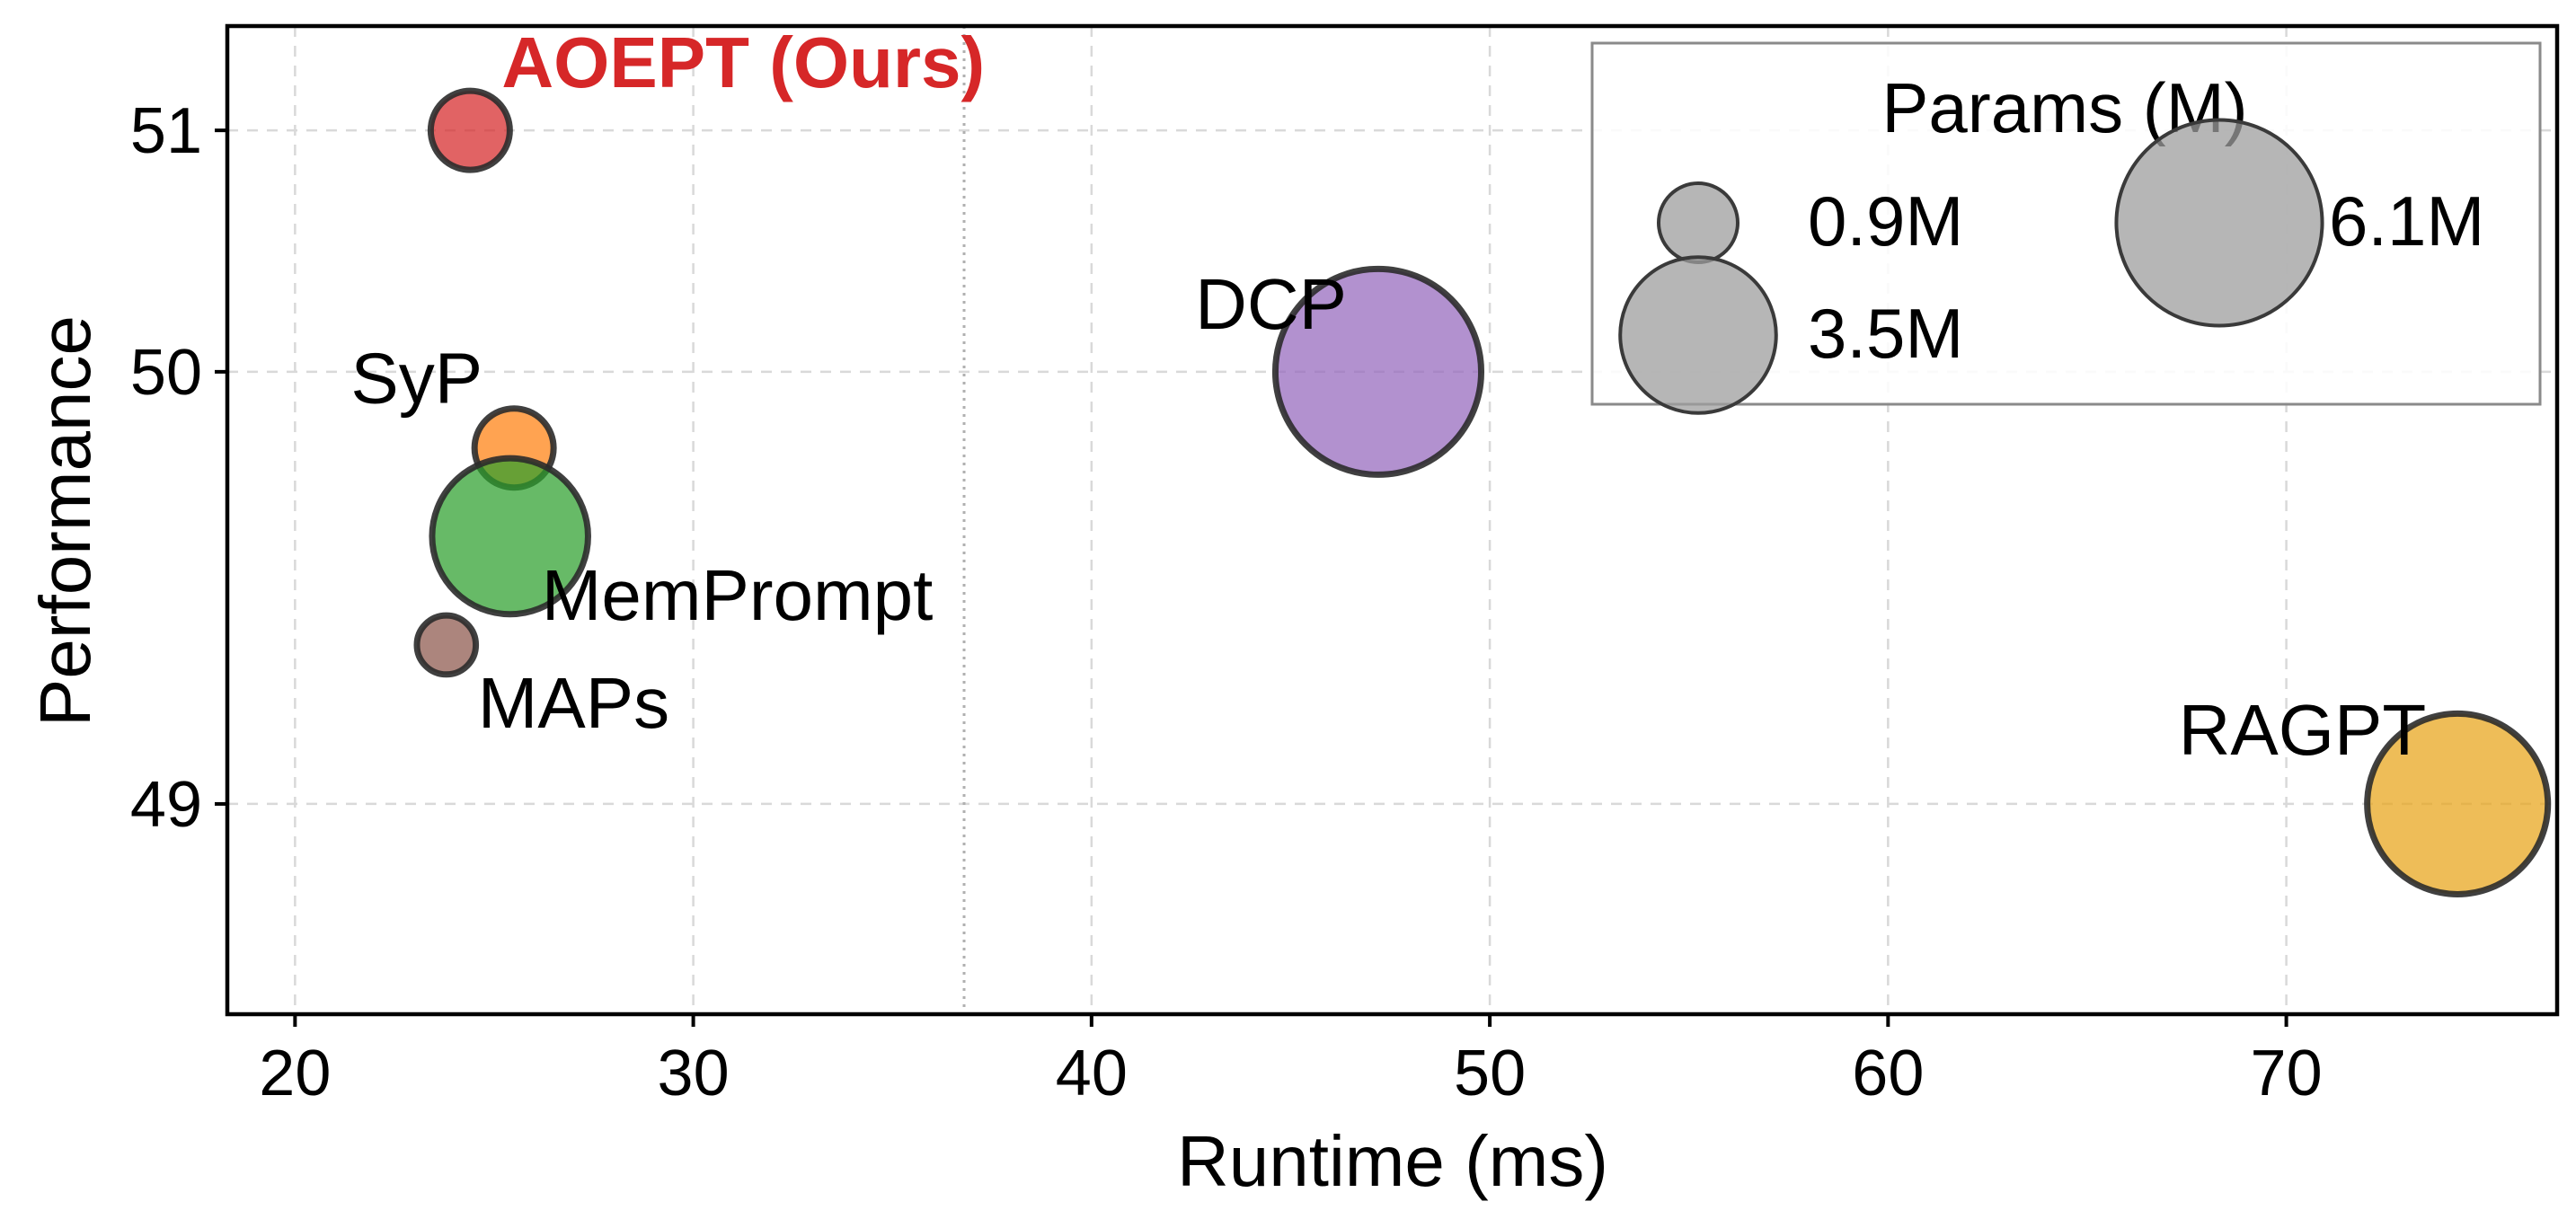 This screenshot has height=1228, width=2576. I want to click on x-tick-label: 40, so click(1092, 1073).